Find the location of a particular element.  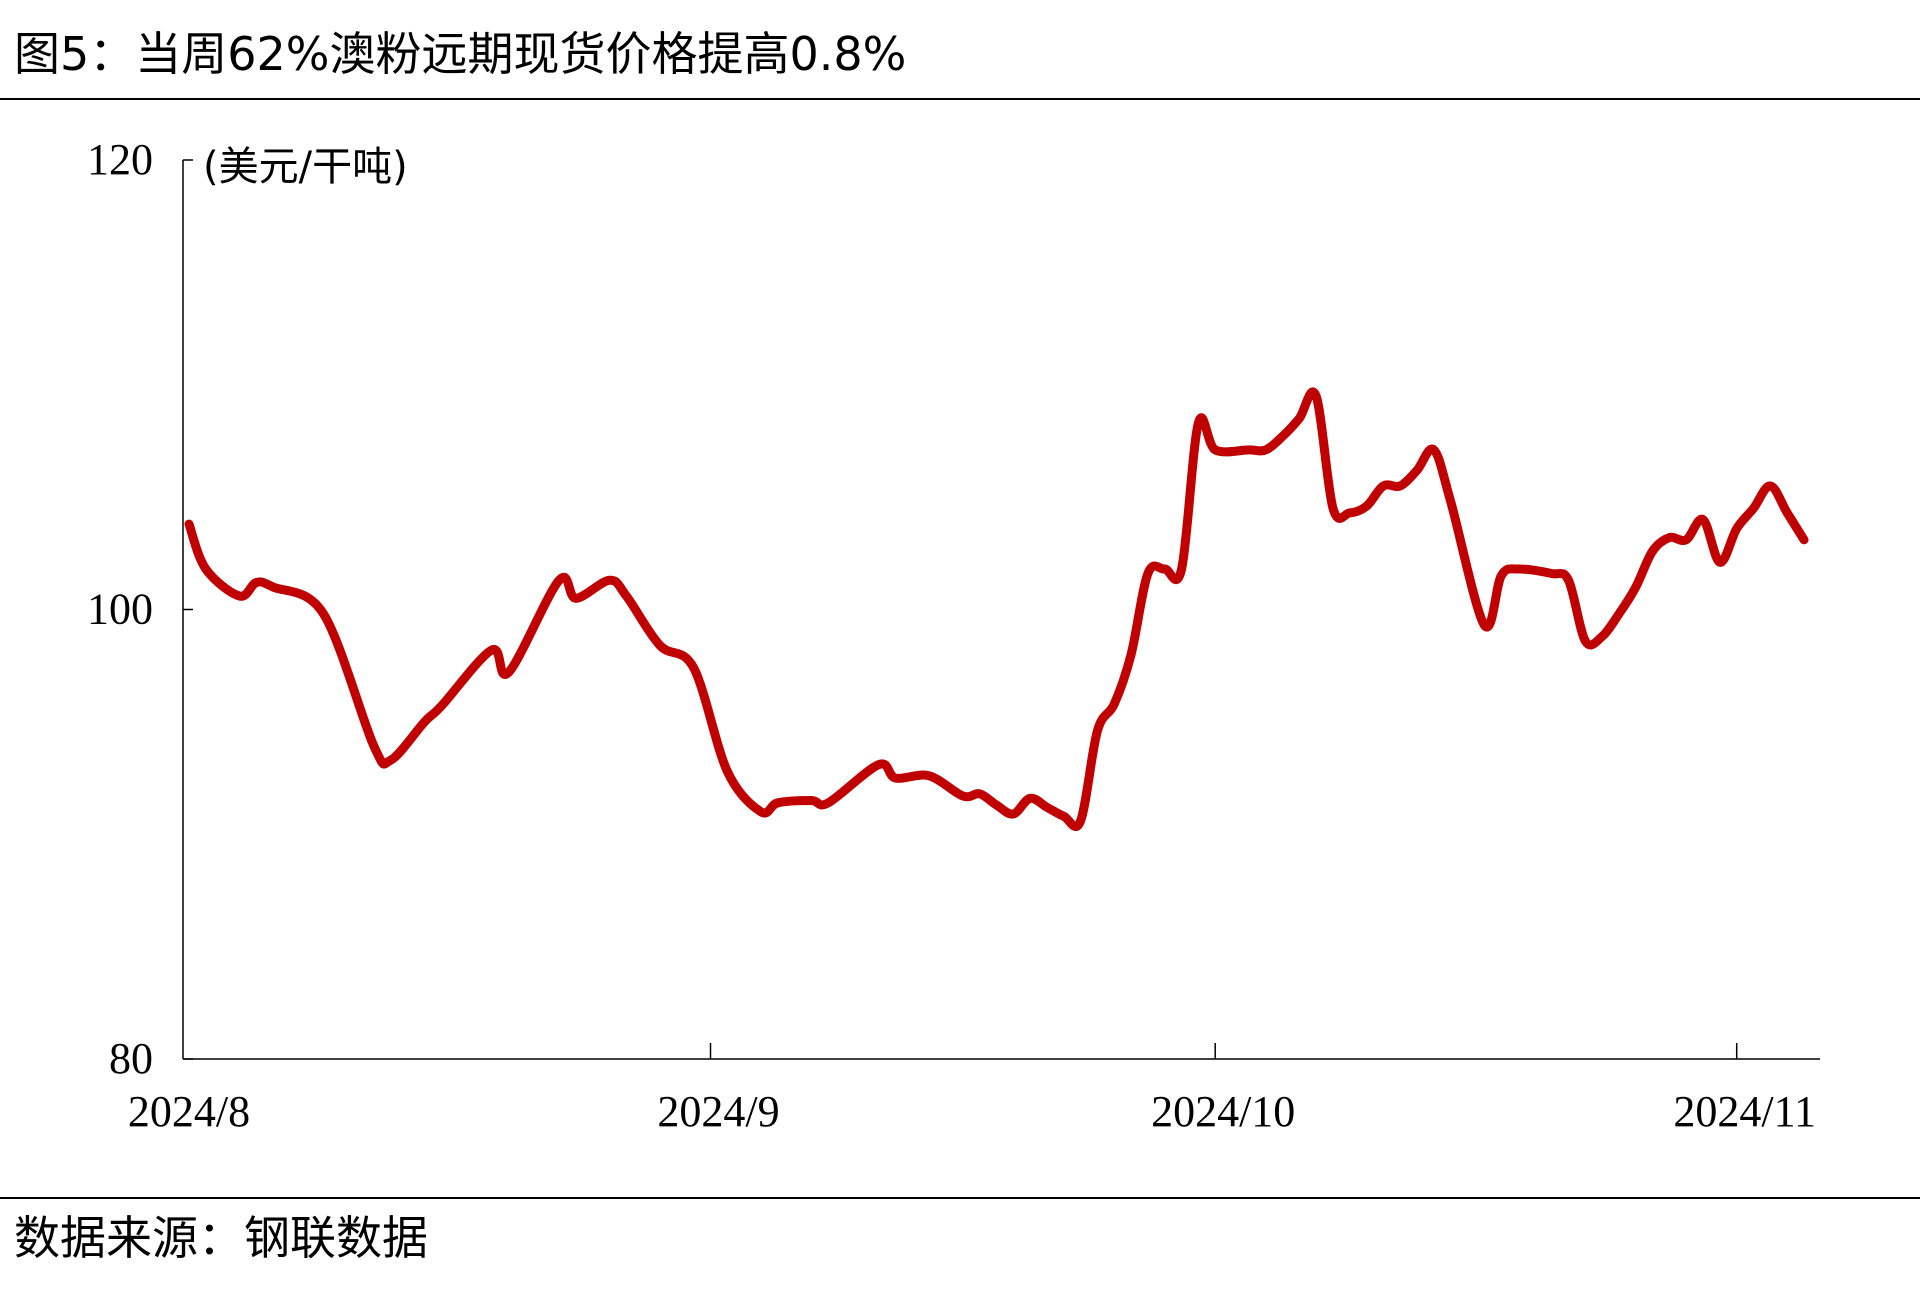

top-rule is located at coordinates (960, 99).